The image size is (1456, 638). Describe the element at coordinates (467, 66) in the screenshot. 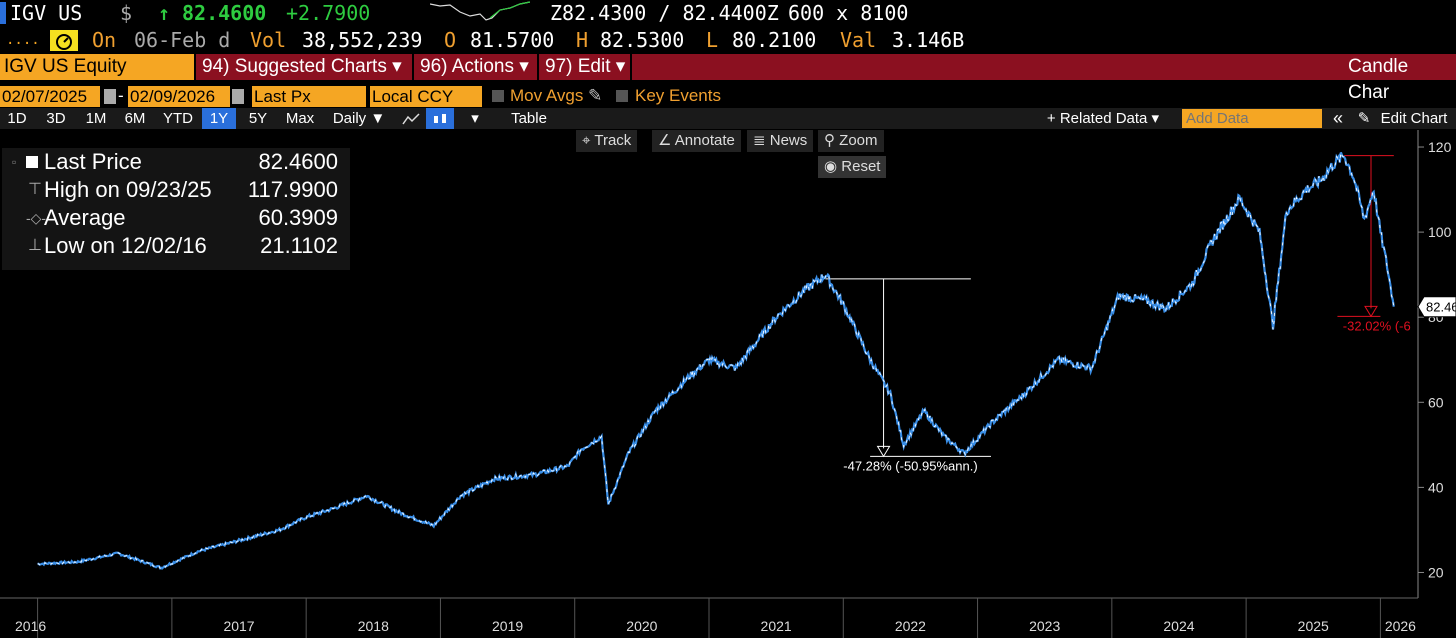

I see `actions-label: 96) Actions` at that location.